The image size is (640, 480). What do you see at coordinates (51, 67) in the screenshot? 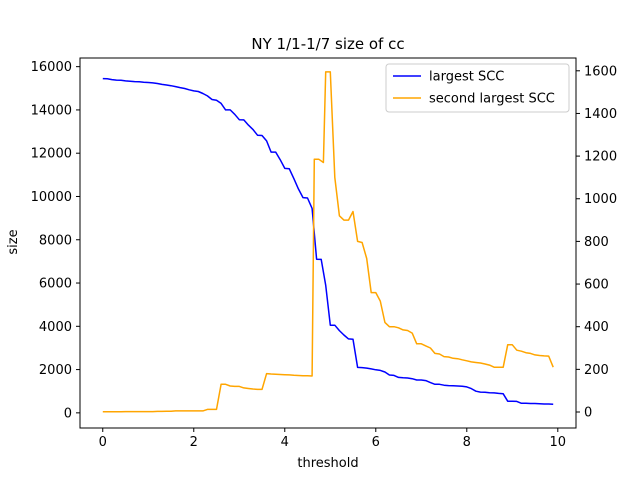
I see `y-left-tick-label: 16000` at bounding box center [51, 67].